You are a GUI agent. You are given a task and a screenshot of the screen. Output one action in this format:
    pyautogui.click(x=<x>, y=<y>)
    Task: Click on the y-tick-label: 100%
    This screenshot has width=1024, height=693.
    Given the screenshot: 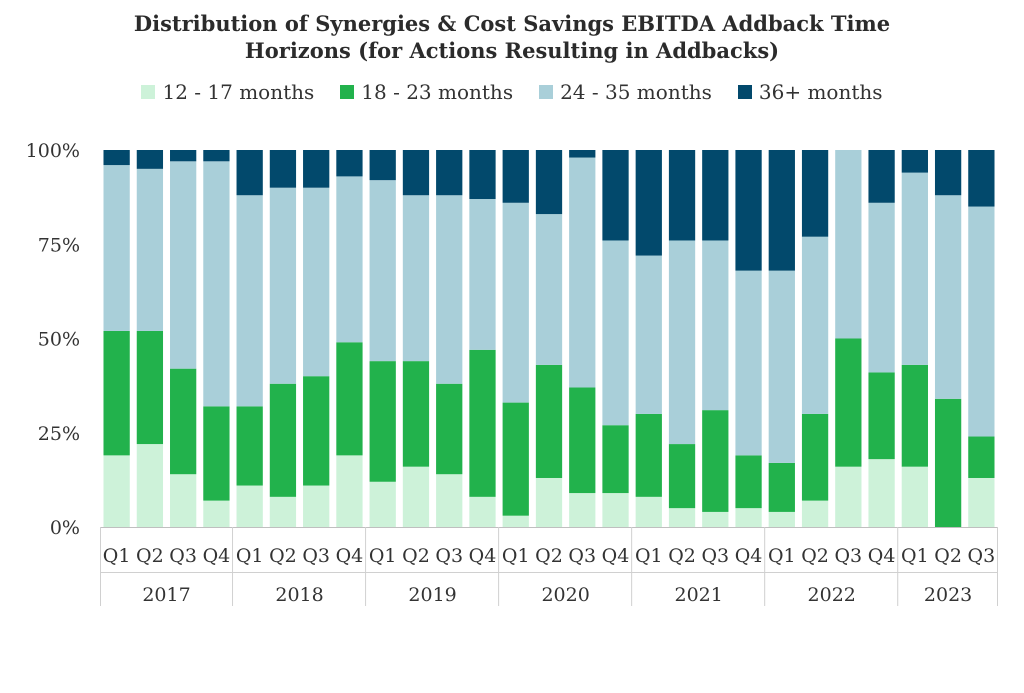 What is the action you would take?
    pyautogui.click(x=53, y=151)
    